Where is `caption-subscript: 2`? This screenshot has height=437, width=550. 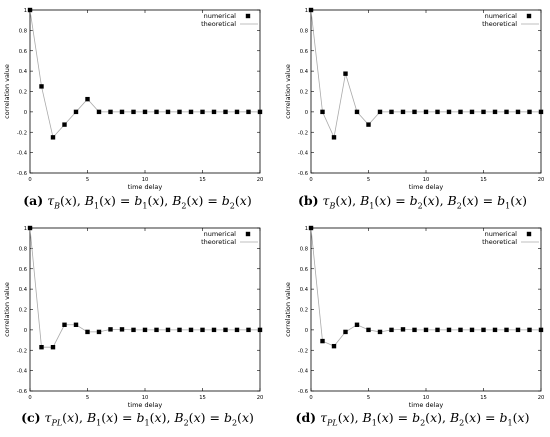 caption-subscript: 2 is located at coordinates (186, 423).